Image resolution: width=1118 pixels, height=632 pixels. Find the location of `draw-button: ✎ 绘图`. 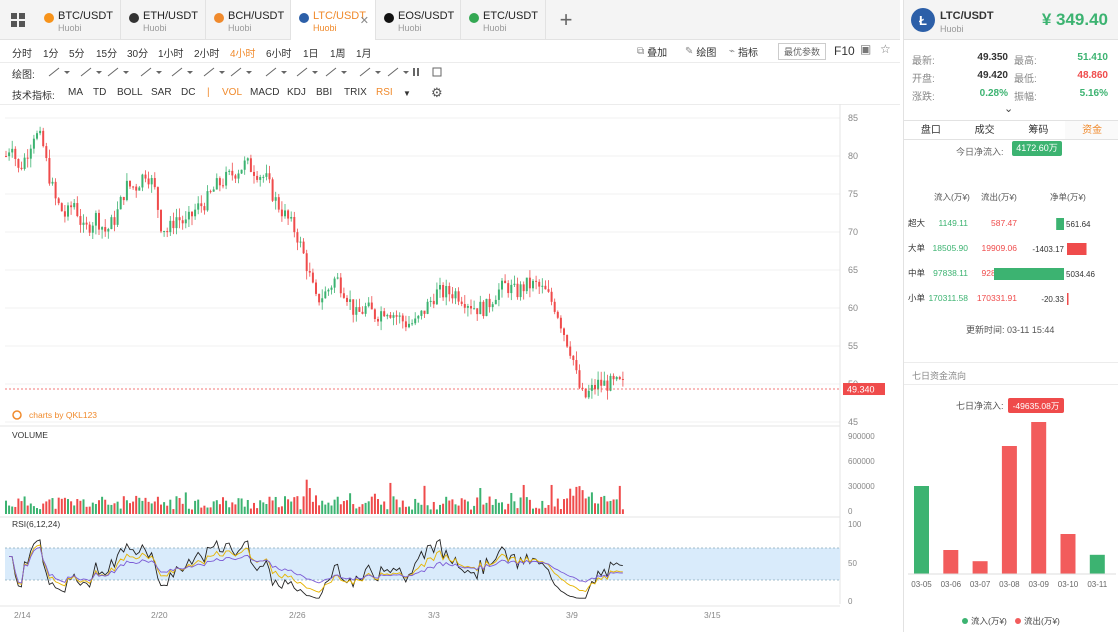

draw-button: ✎ 绘图 is located at coordinates (701, 52).